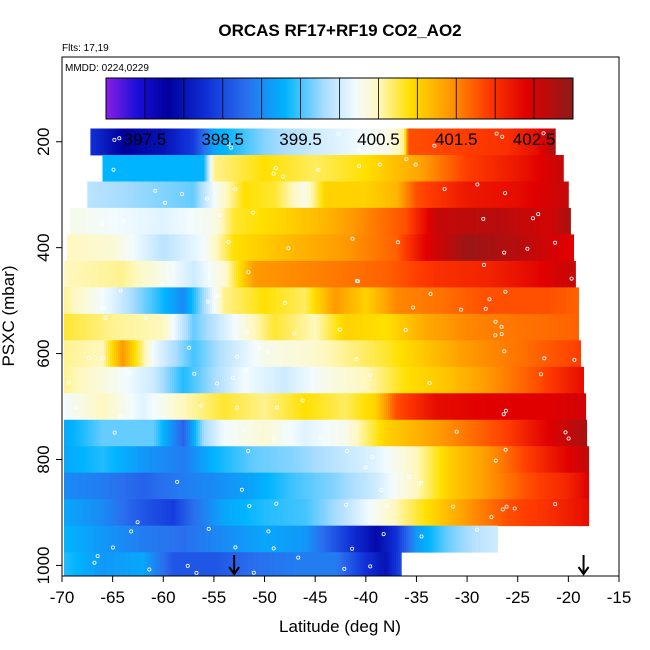 The height and width of the screenshot is (650, 650). I want to click on x-tick-label: -35, so click(416, 597).